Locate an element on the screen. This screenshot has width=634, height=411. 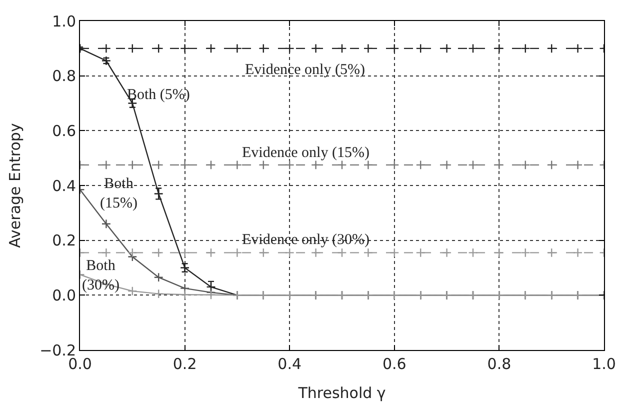
annotation: Evidence only (30%) is located at coordinates (306, 240).